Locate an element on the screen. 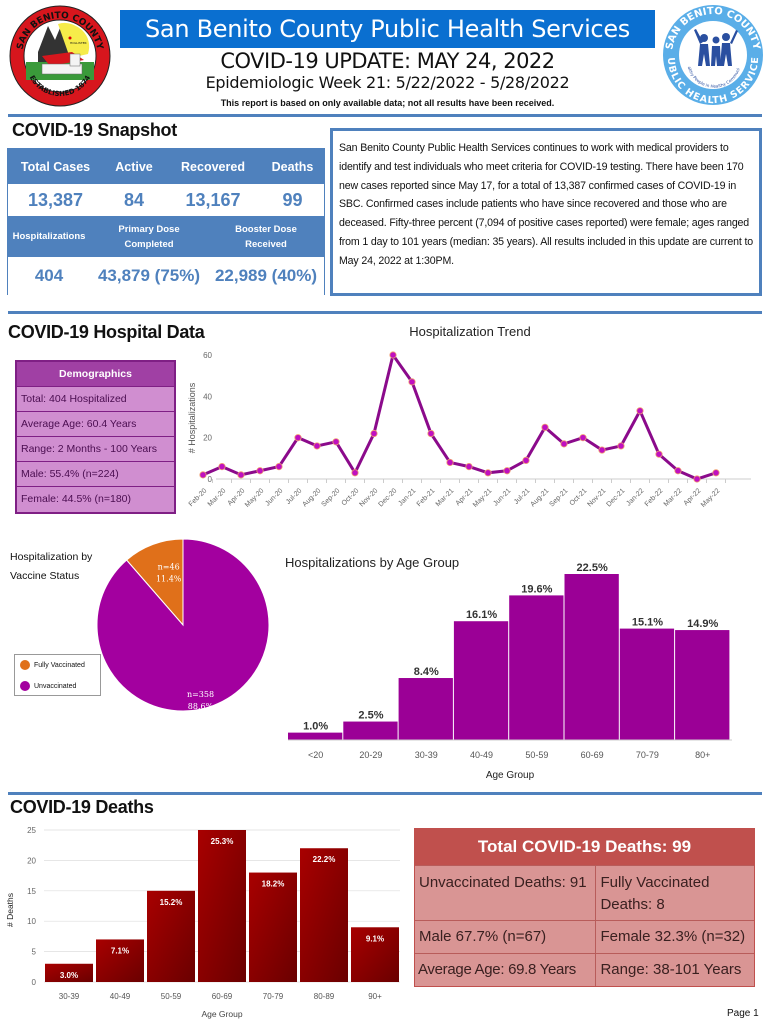  bar-data-label: 3.0% is located at coordinates (69, 975).